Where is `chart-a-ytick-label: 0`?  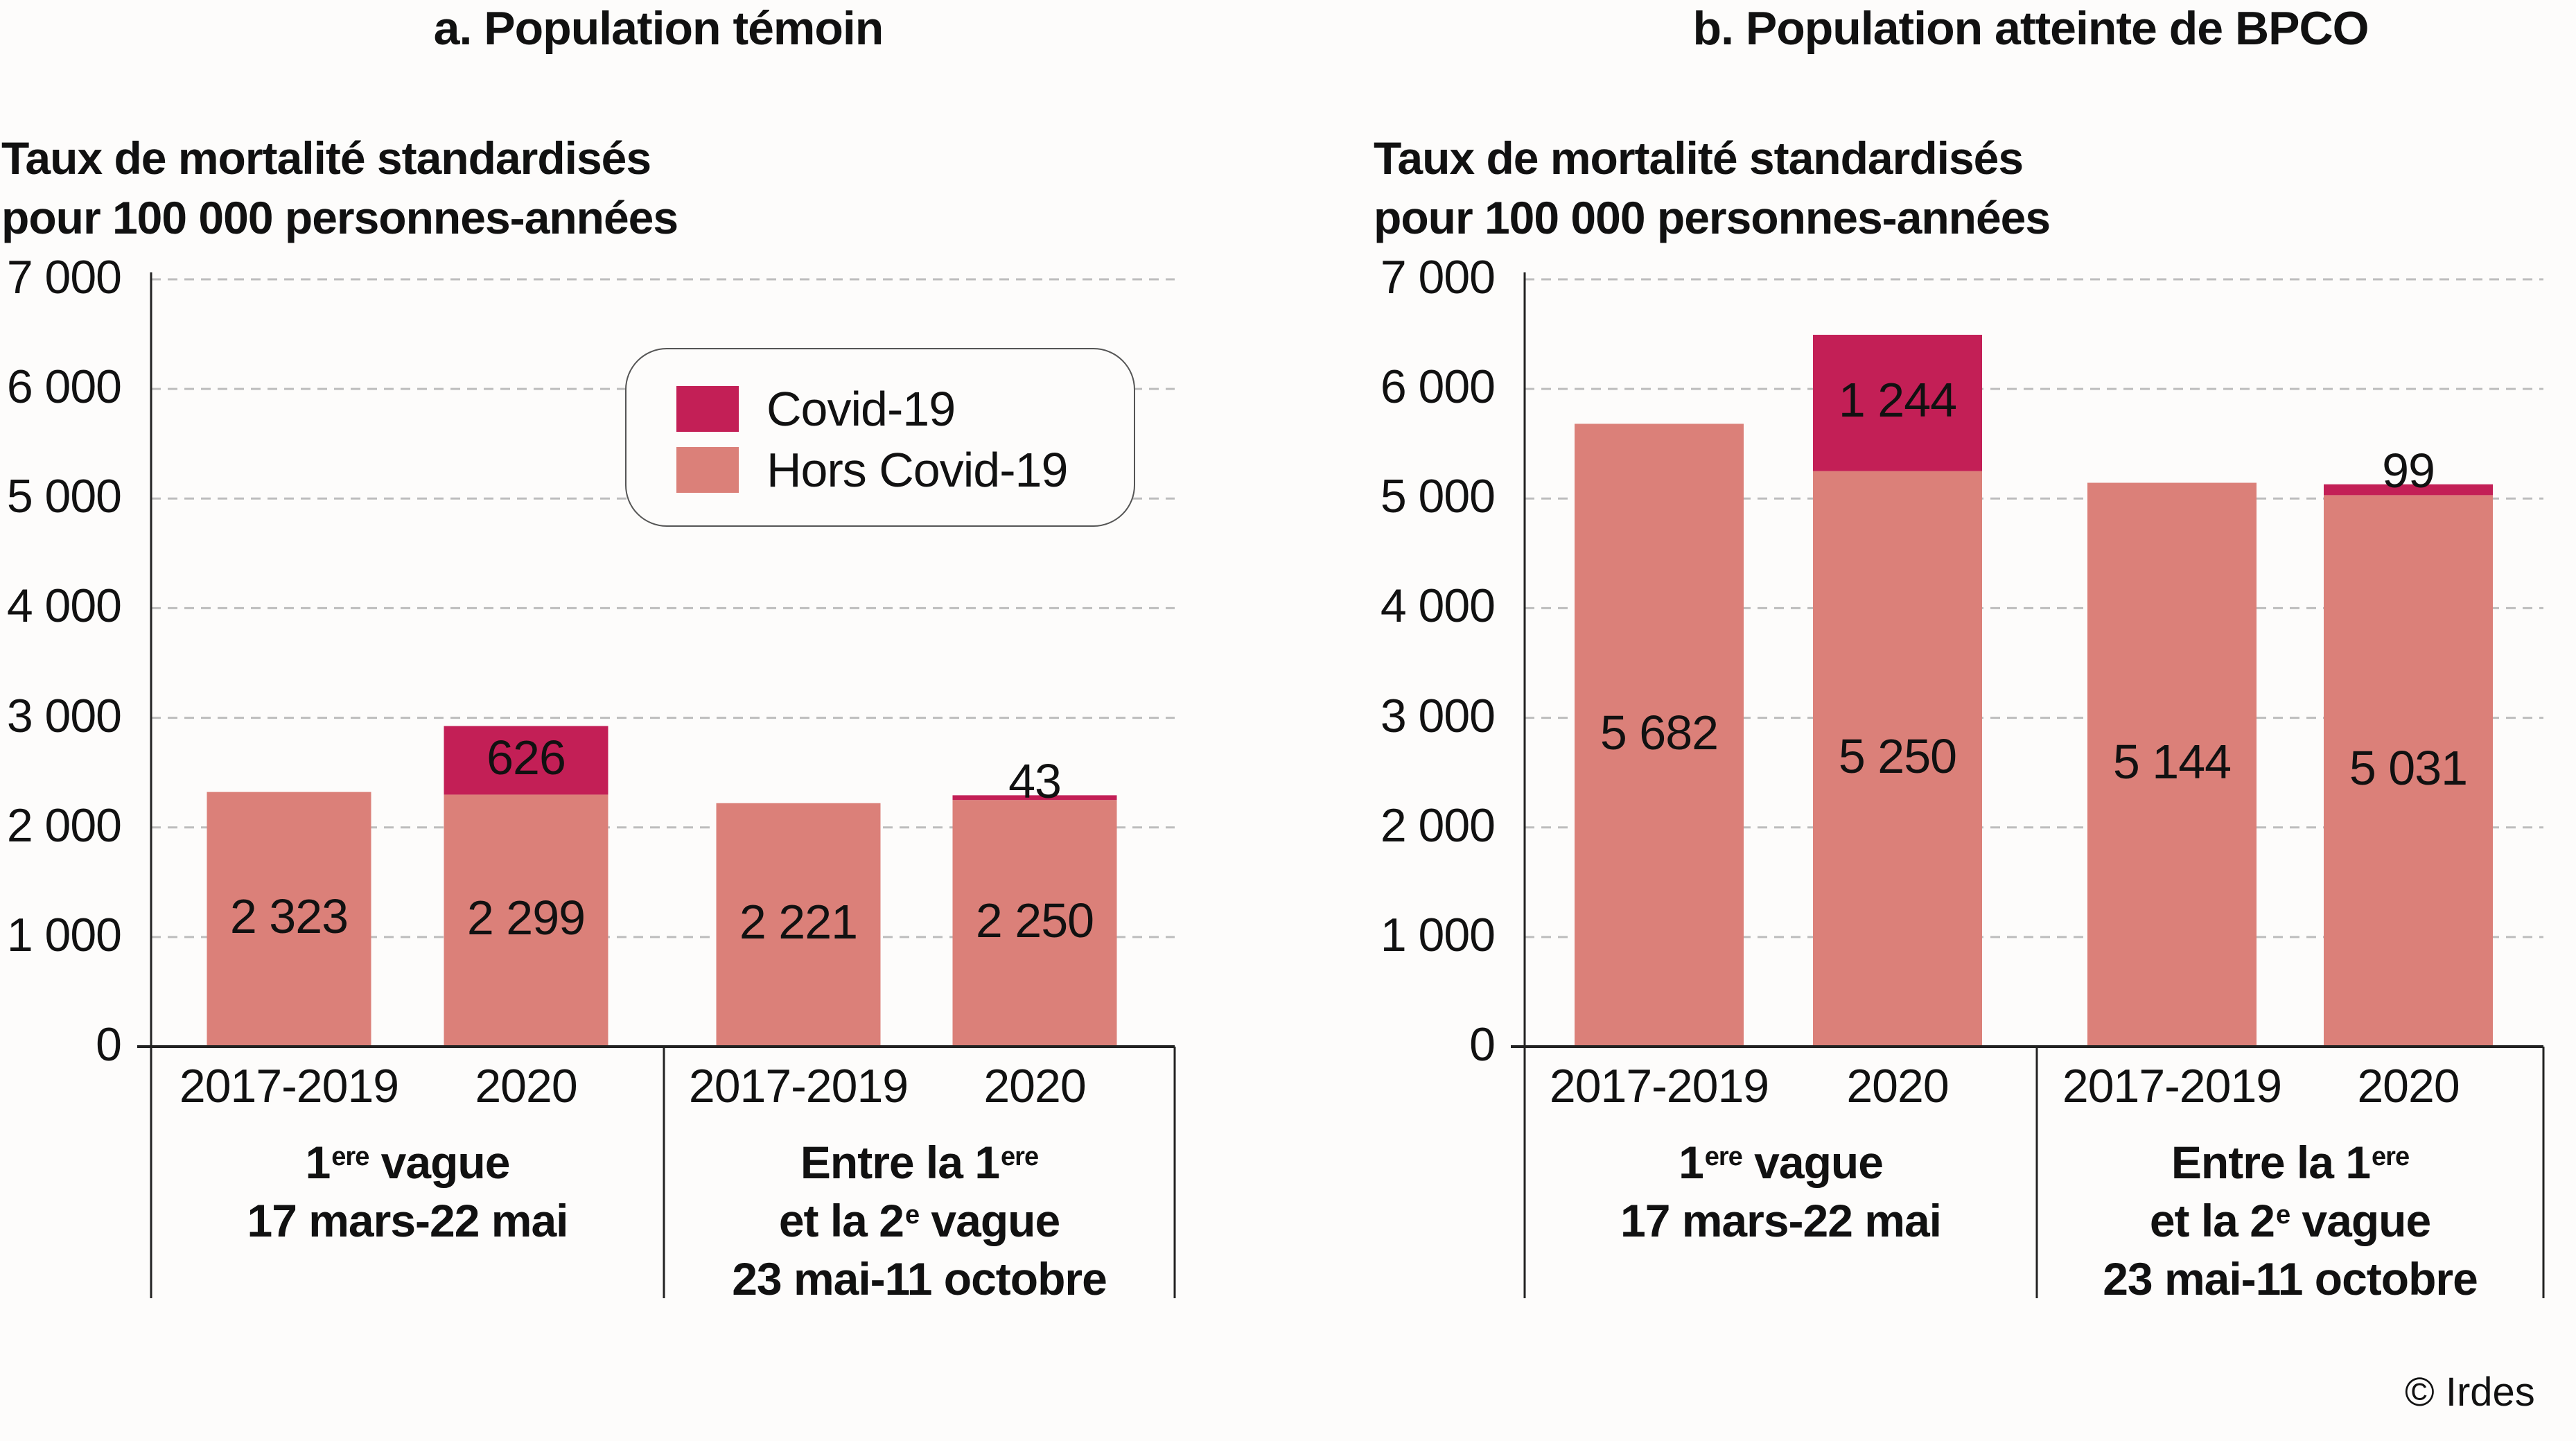 chart-a-ytick-label: 0 is located at coordinates (109, 1045).